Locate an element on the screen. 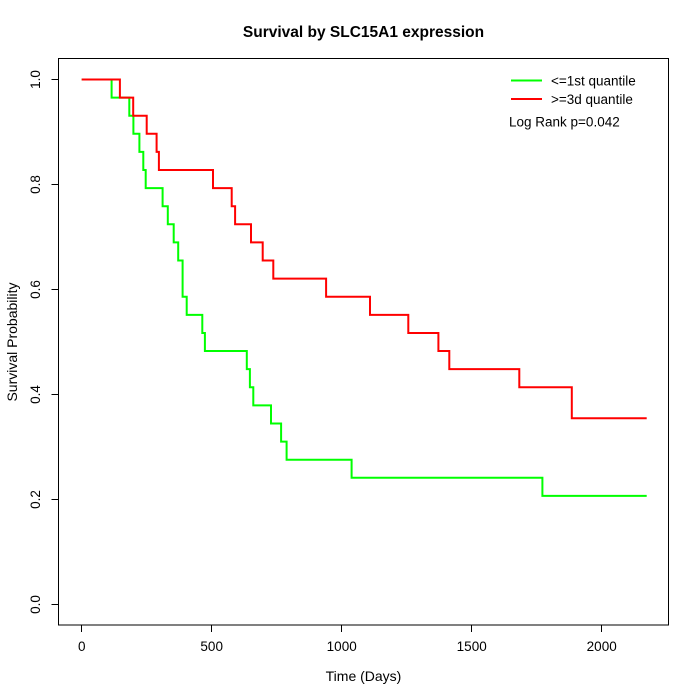 The image size is (700, 700). y-tick-label: 0.2 is located at coordinates (35, 499).